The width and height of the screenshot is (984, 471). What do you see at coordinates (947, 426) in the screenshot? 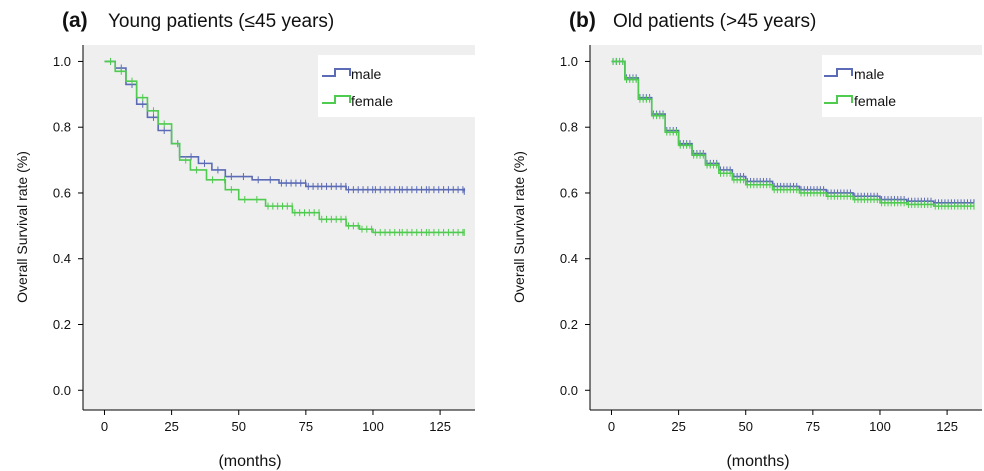
I see `panel-b-xtick-label: 125` at bounding box center [947, 426].